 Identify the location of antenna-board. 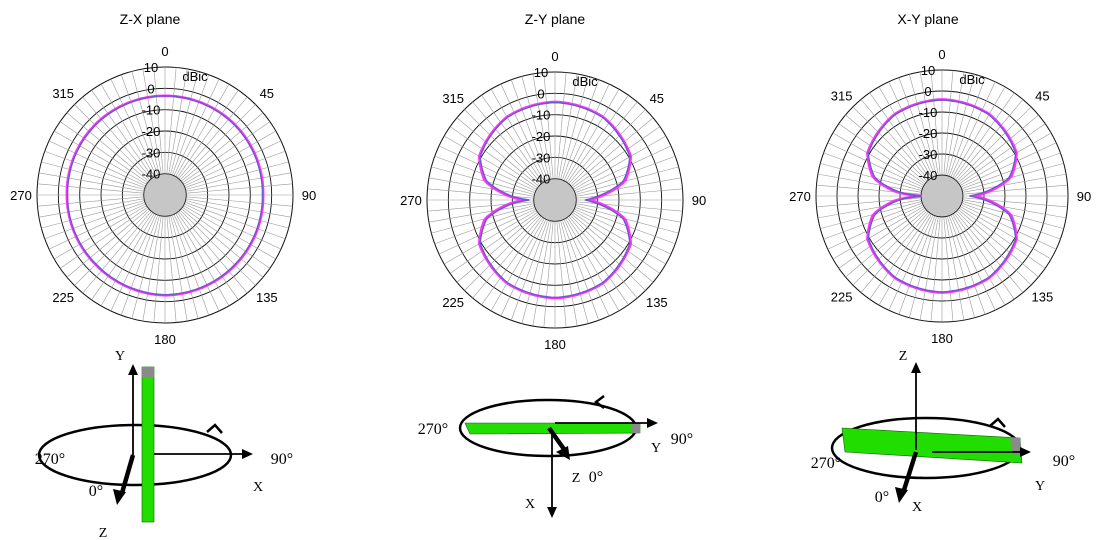
(932, 445).